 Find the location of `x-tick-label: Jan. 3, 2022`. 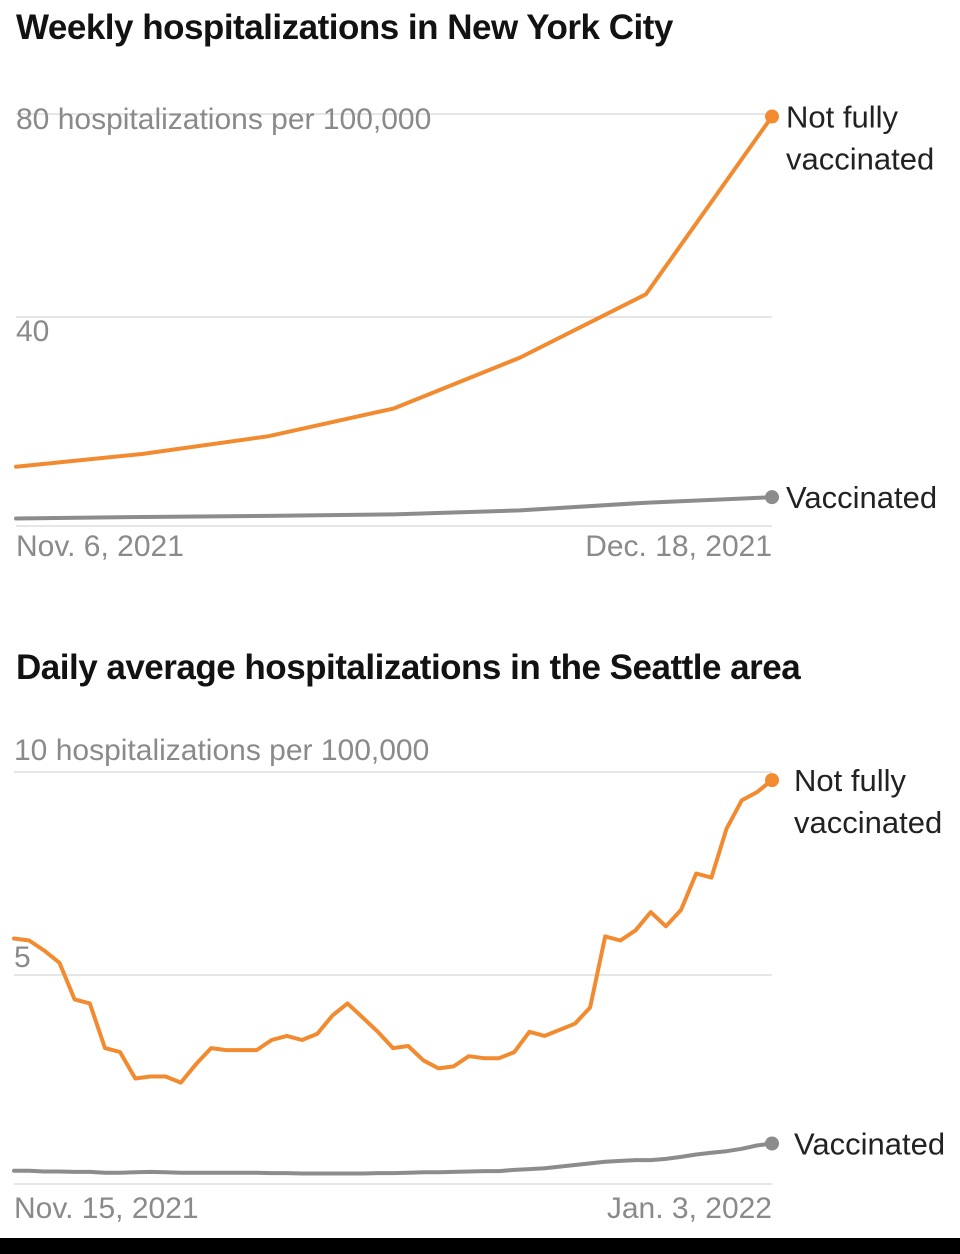

x-tick-label: Jan. 3, 2022 is located at coordinates (689, 1208).